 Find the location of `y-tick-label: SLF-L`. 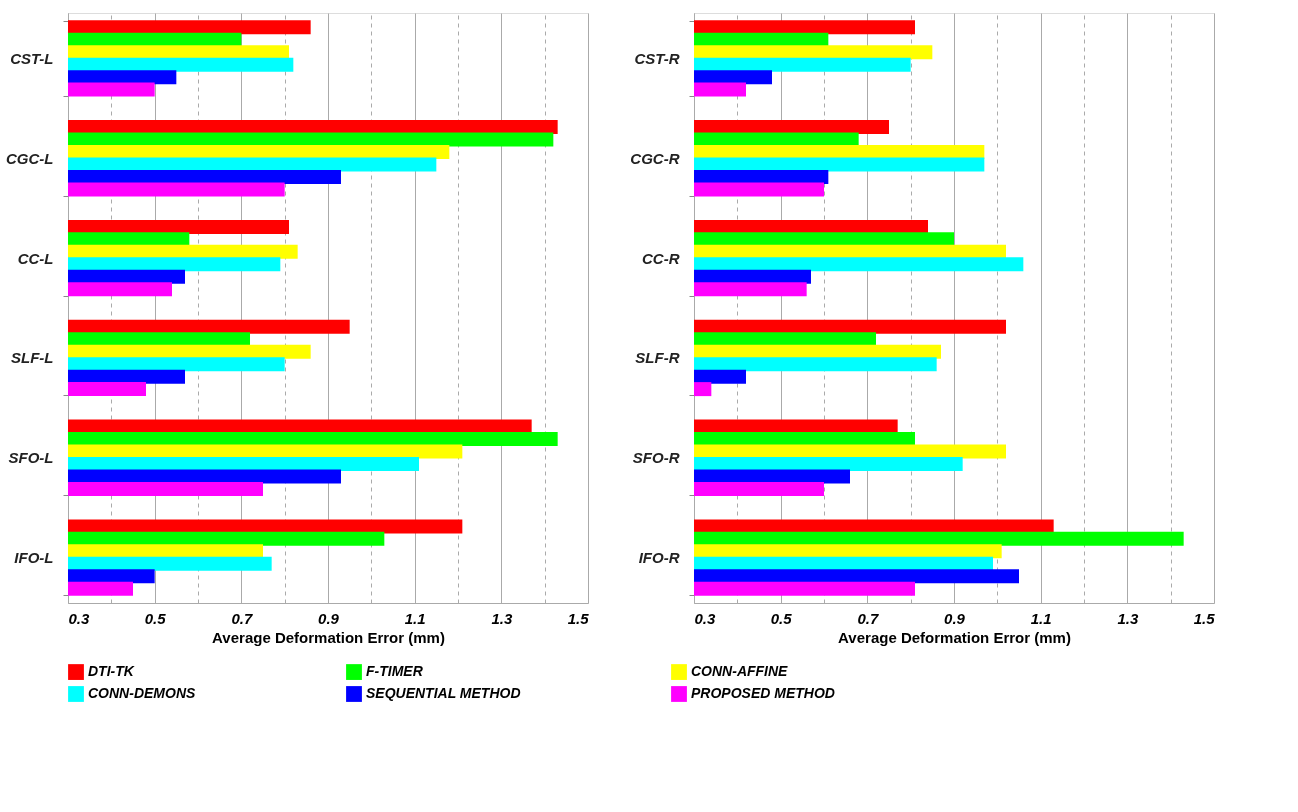

y-tick-label: SLF-L is located at coordinates (32, 358).